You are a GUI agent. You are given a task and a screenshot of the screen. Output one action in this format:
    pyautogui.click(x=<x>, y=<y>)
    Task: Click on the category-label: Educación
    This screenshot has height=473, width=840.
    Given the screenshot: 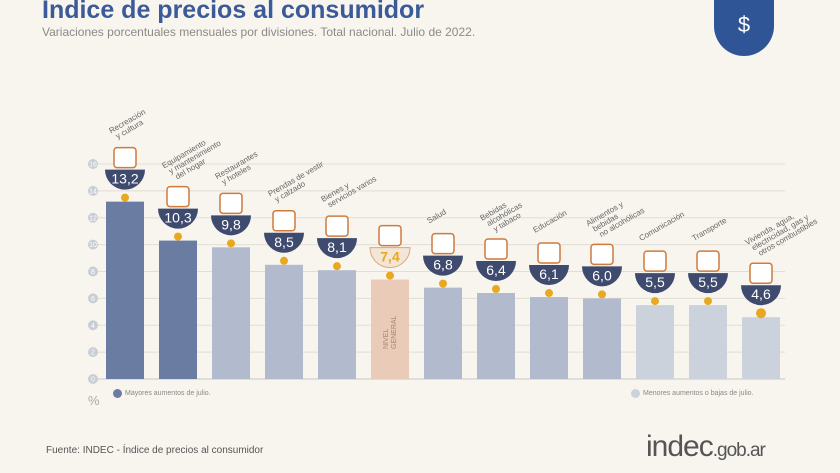 What is the action you would take?
    pyautogui.click(x=550, y=221)
    